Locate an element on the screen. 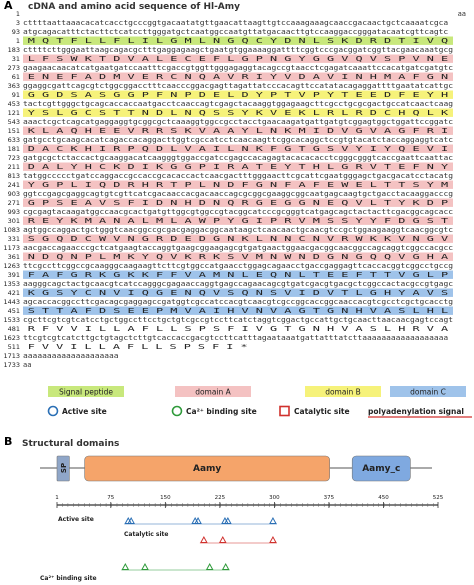 This screenshot has height=585, width=474. legend-label: domain B is located at coordinates (343, 392).